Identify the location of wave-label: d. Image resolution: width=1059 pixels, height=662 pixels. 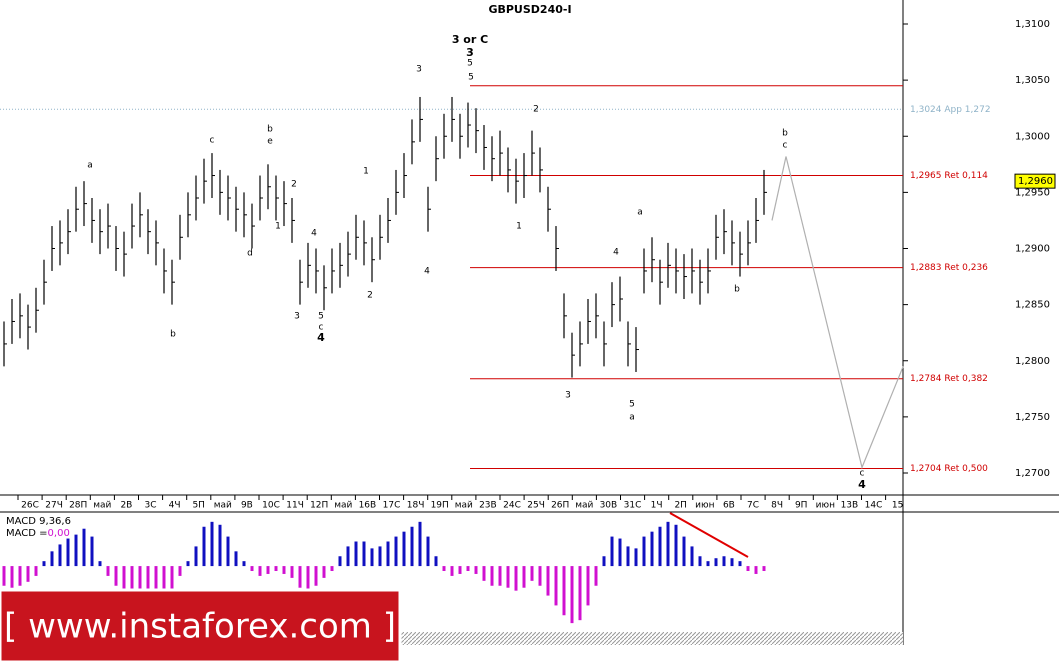
(250, 254).